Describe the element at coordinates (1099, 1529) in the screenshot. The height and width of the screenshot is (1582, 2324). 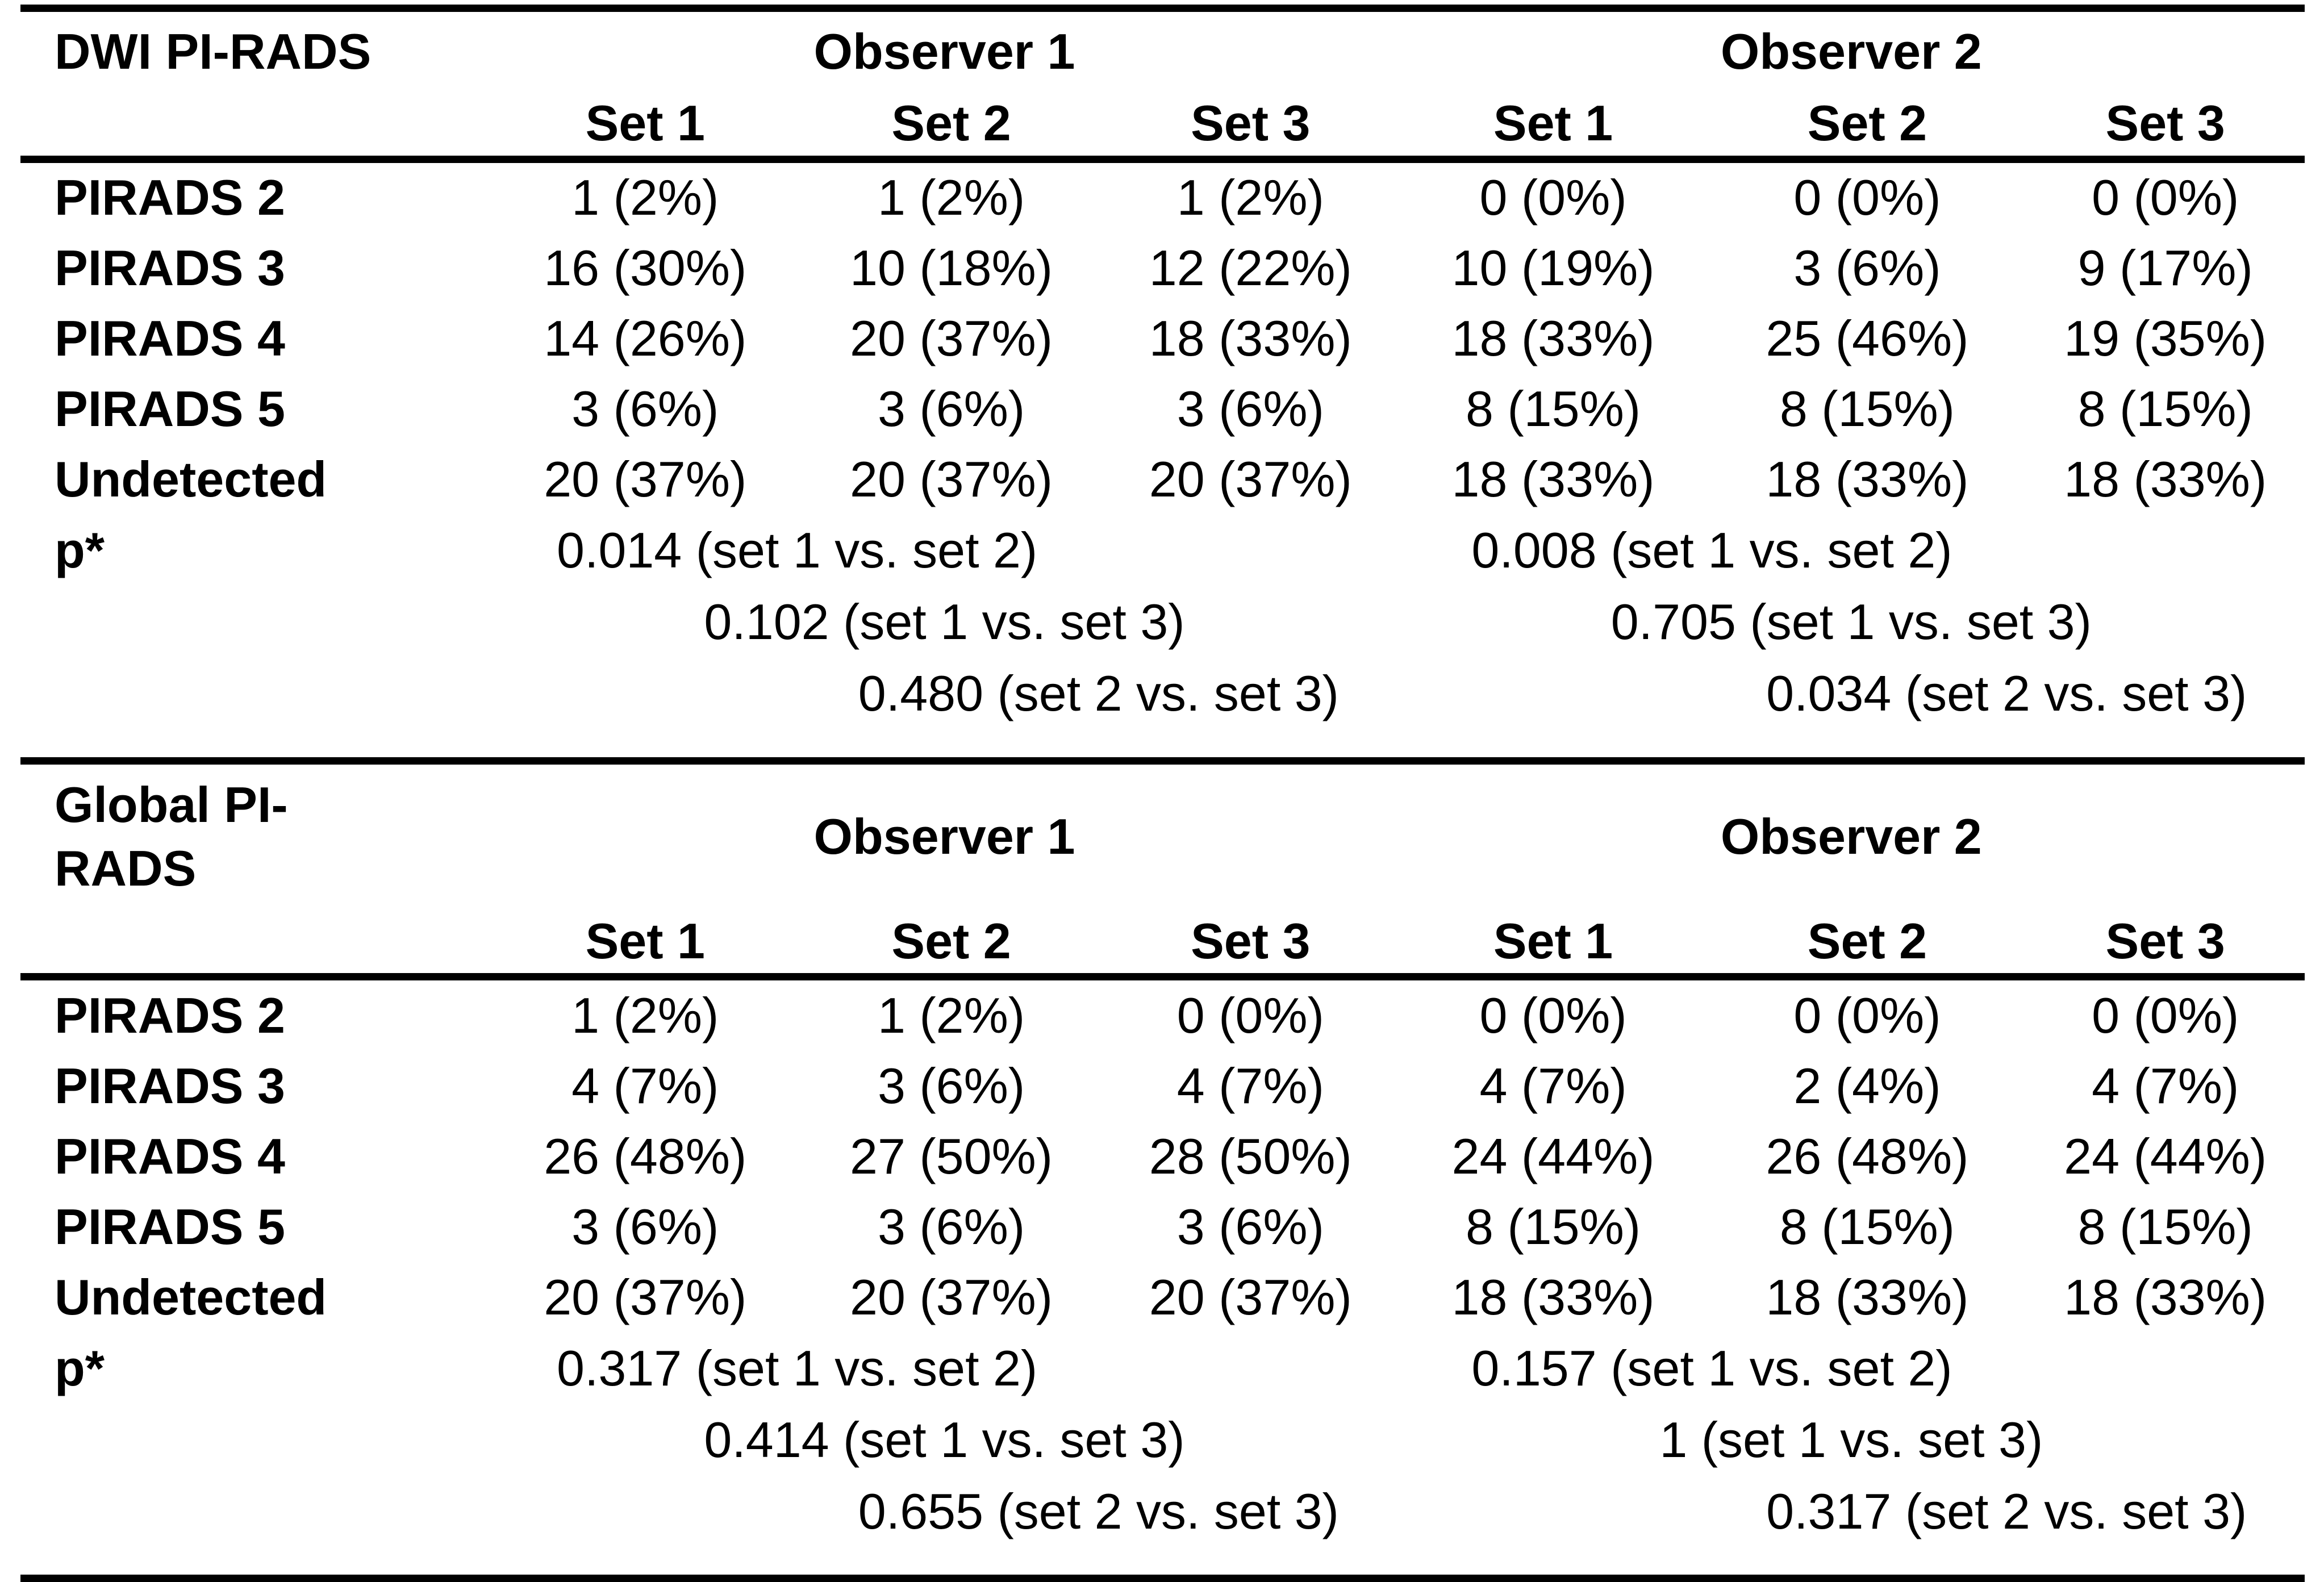
I see `p-value: 0.655 (set 2 vs. set 3)` at that location.